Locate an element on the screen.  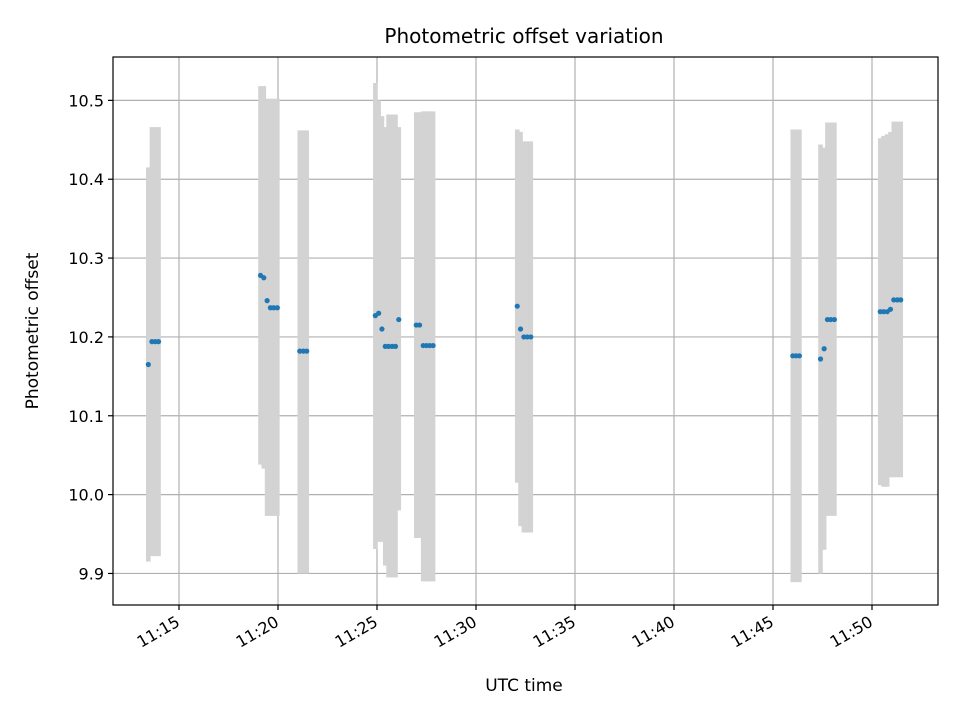
data-points is located at coordinates (524, 320).